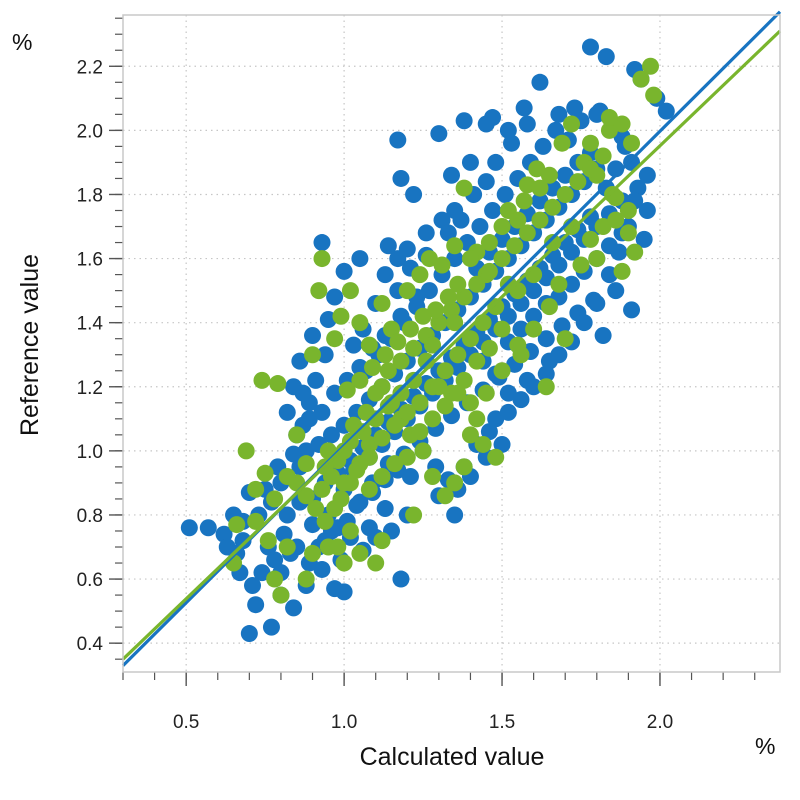 The image size is (800, 800). I want to click on x-axis-title: Calculated value, so click(452, 757).